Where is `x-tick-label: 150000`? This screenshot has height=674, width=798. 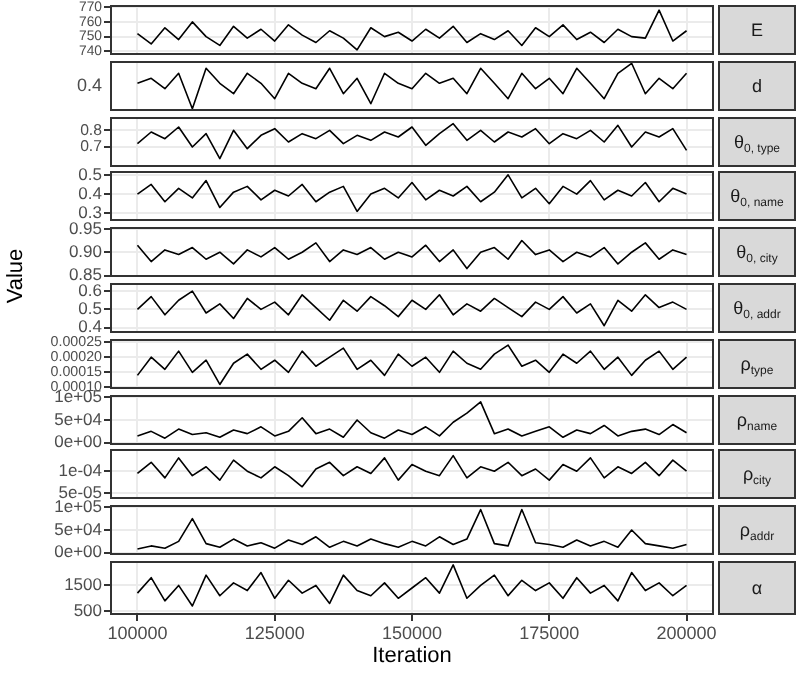
x-tick-label: 150000 is located at coordinates (412, 632).